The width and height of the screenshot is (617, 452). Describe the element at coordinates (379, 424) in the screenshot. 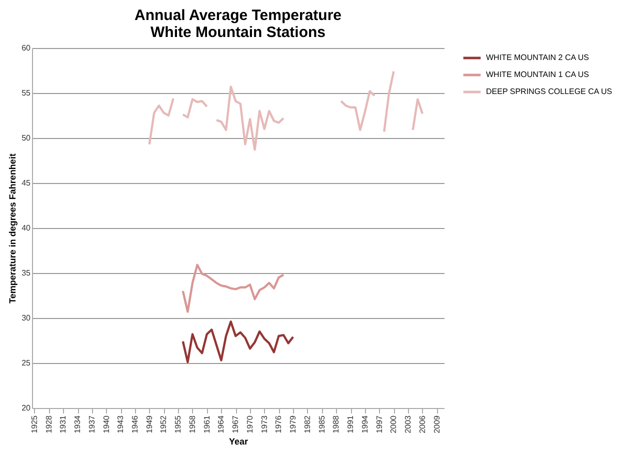

I see `x-tick-label: 1997` at that location.